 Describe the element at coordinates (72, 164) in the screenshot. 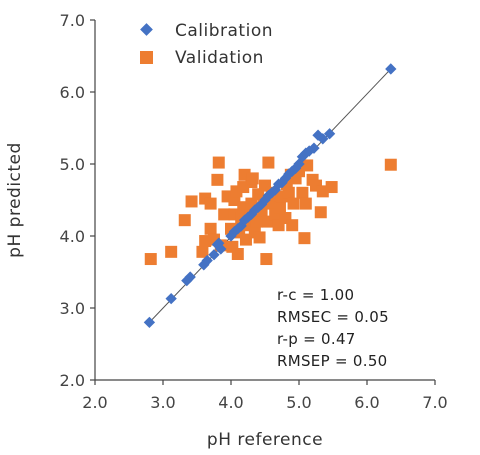

I see `y-tick-label: 5.0` at that location.